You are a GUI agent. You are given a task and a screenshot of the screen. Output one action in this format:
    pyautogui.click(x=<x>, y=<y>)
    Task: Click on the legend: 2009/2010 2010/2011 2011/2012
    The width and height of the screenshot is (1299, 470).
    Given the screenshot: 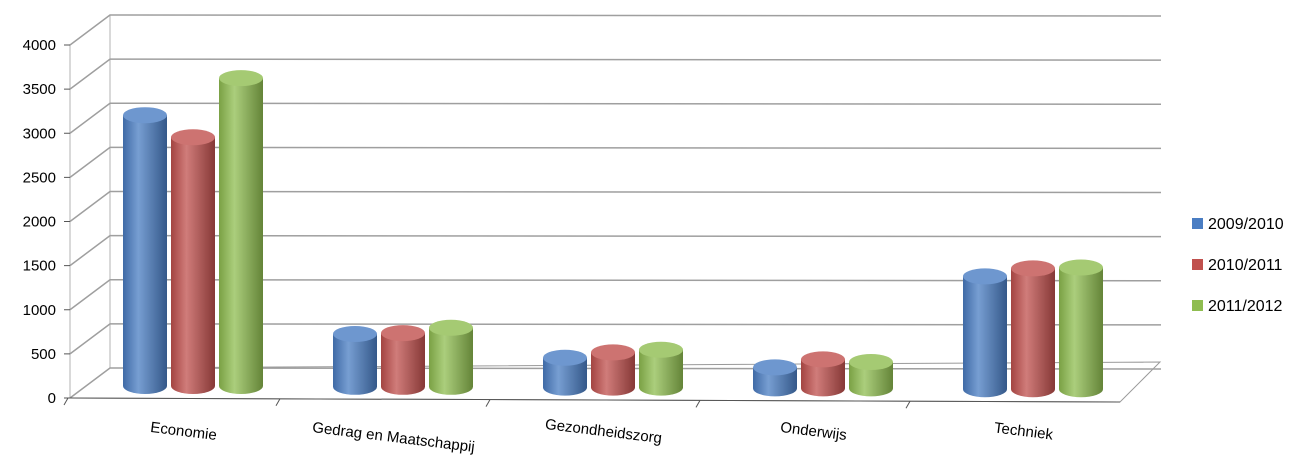 What is the action you would take?
    pyautogui.click(x=1238, y=265)
    